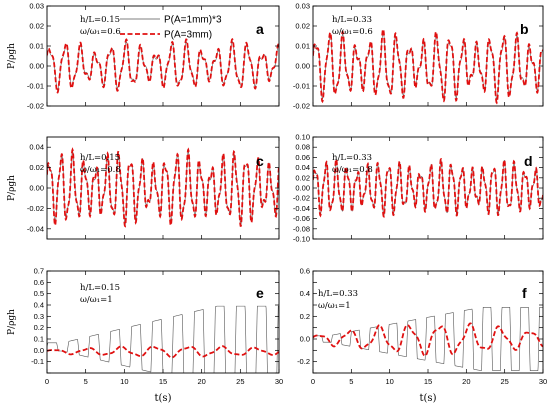 This screenshot has height=419, width=550. What do you see at coordinates (524, 29) in the screenshot?
I see `panel-letter: b` at bounding box center [524, 29].